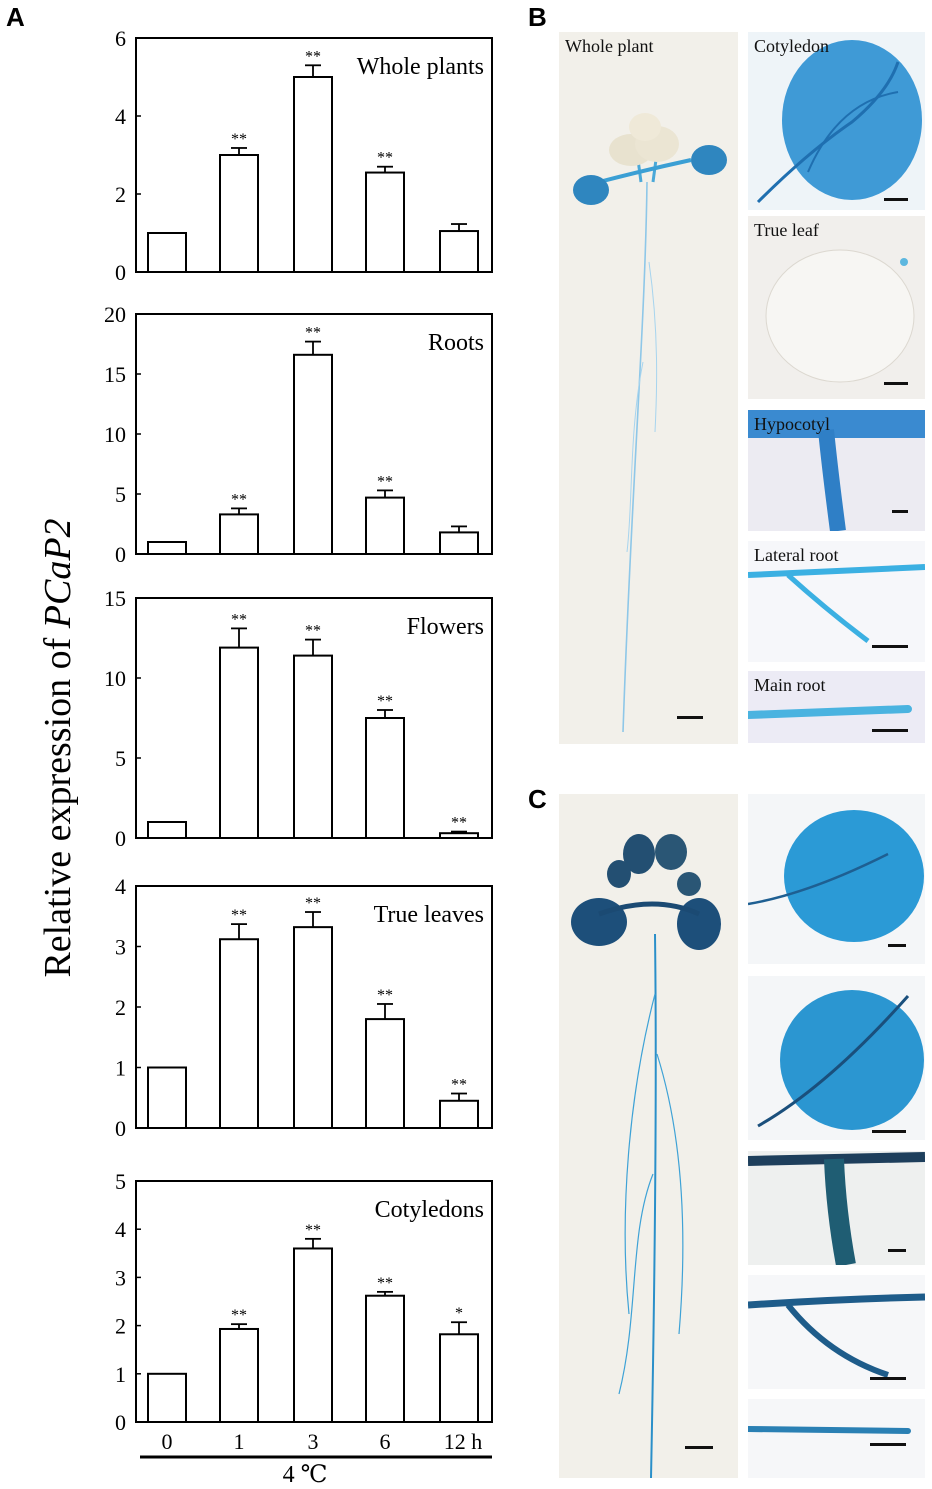 Image resolution: width=932 pixels, height=1489 pixels. I want to click on chart-title: Roots, so click(456, 343).